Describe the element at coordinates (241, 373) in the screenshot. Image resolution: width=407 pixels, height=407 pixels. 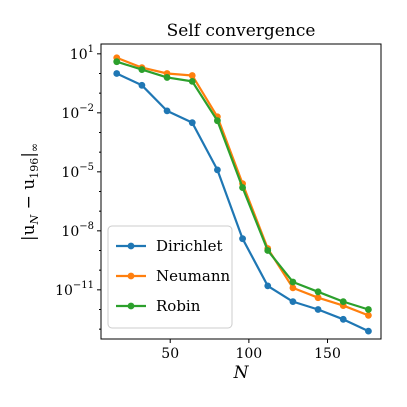
I see `x-axis-label: N` at that location.